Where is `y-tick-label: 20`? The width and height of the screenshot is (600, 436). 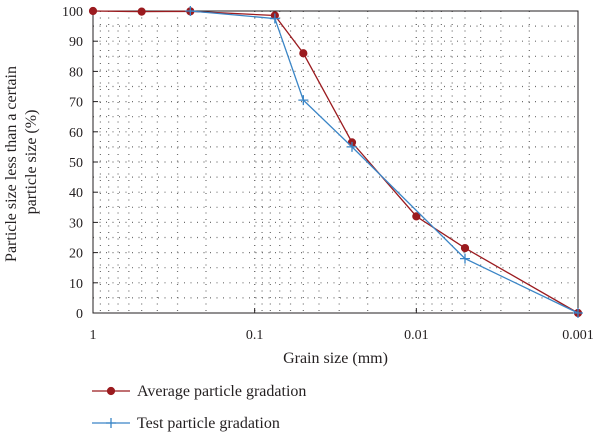
y-tick-label: 20 is located at coordinates (76, 254).